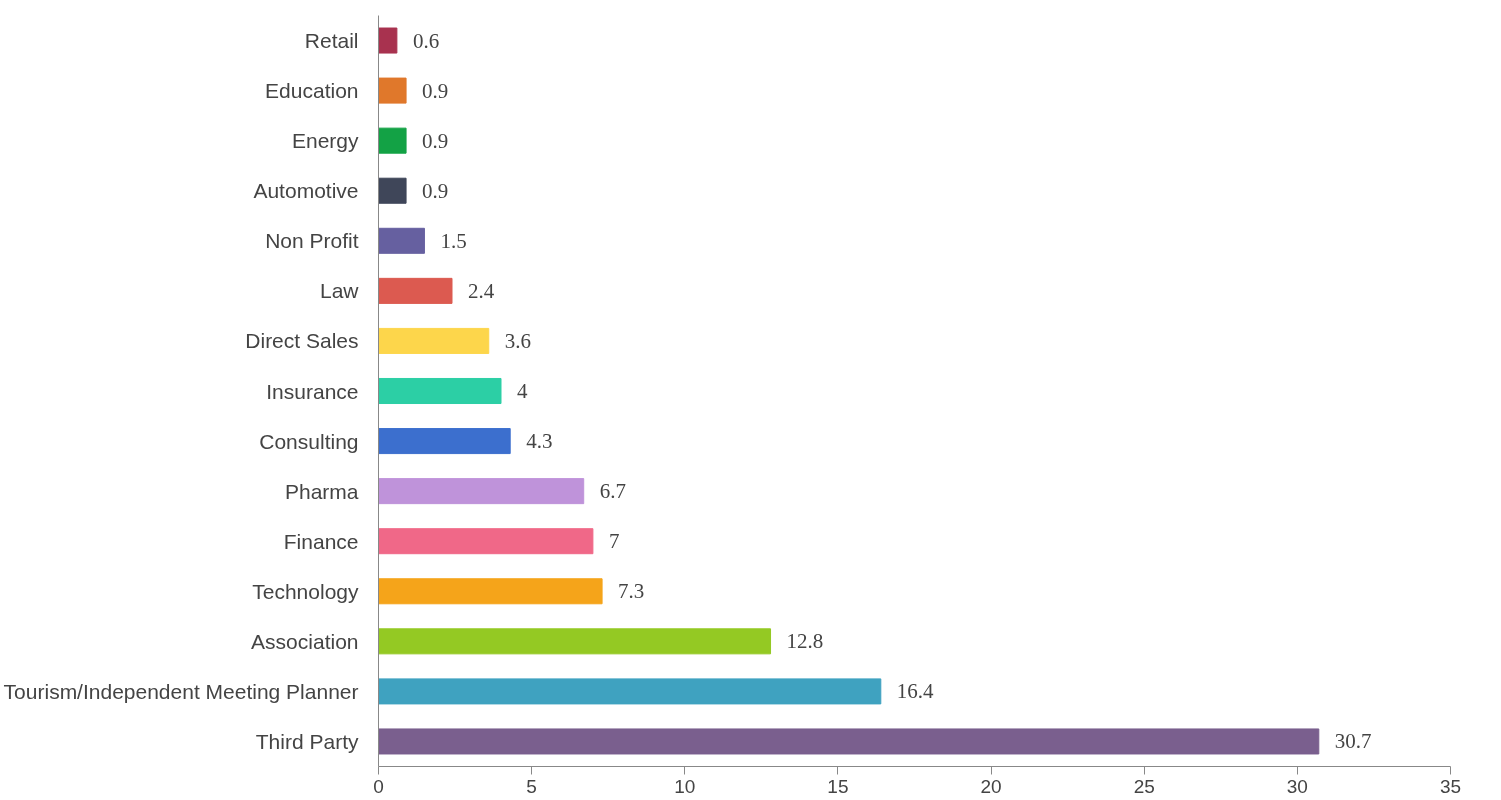 This screenshot has height=800, width=1501. What do you see at coordinates (523, 391) in the screenshot?
I see `data-label: 4` at bounding box center [523, 391].